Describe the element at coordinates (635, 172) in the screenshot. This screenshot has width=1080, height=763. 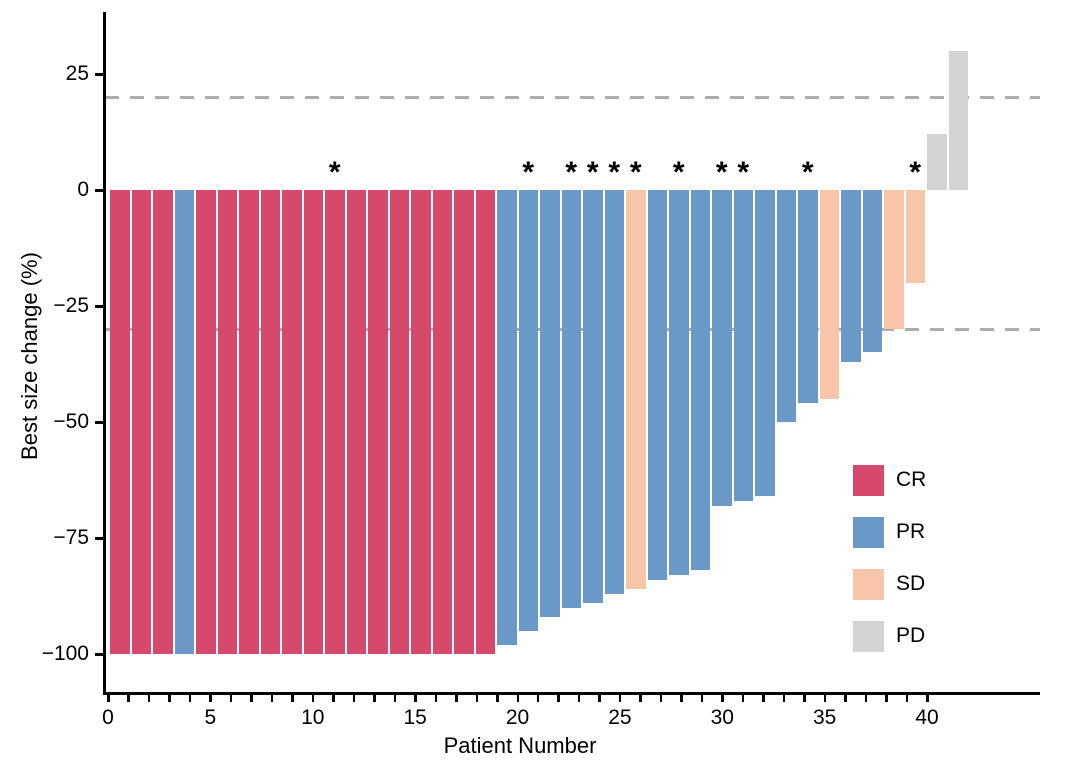
I see `significance-star-patient-25: *` at that location.